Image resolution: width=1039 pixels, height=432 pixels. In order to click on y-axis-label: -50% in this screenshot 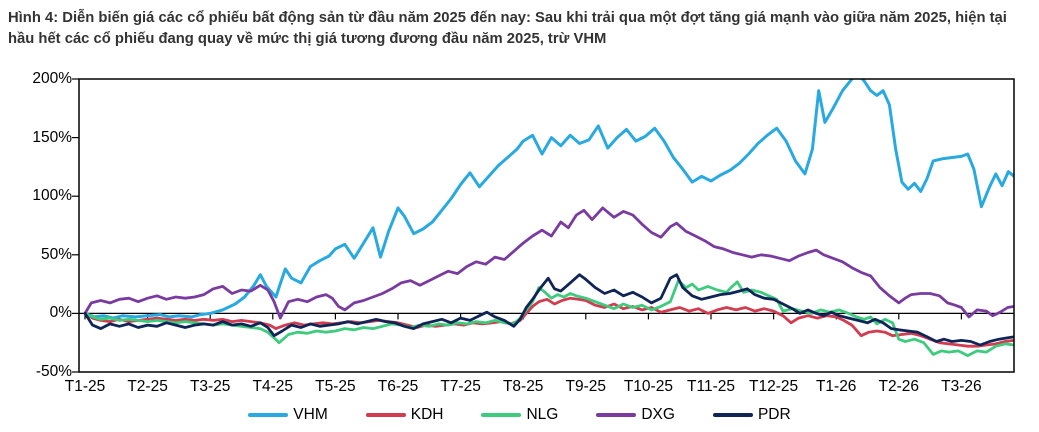, I will do `click(53, 371)`.